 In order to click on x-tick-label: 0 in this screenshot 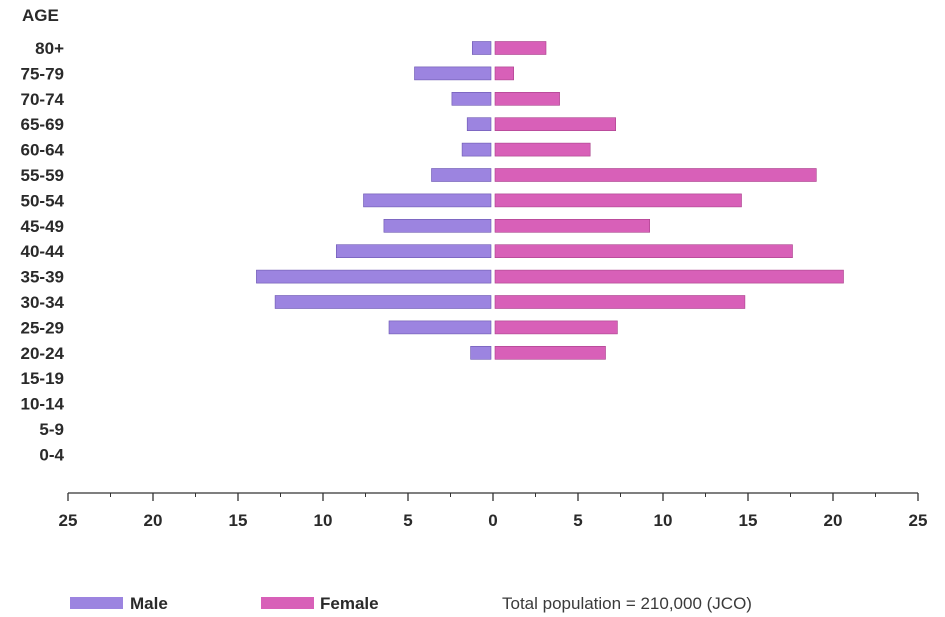, I will do `click(492, 520)`.